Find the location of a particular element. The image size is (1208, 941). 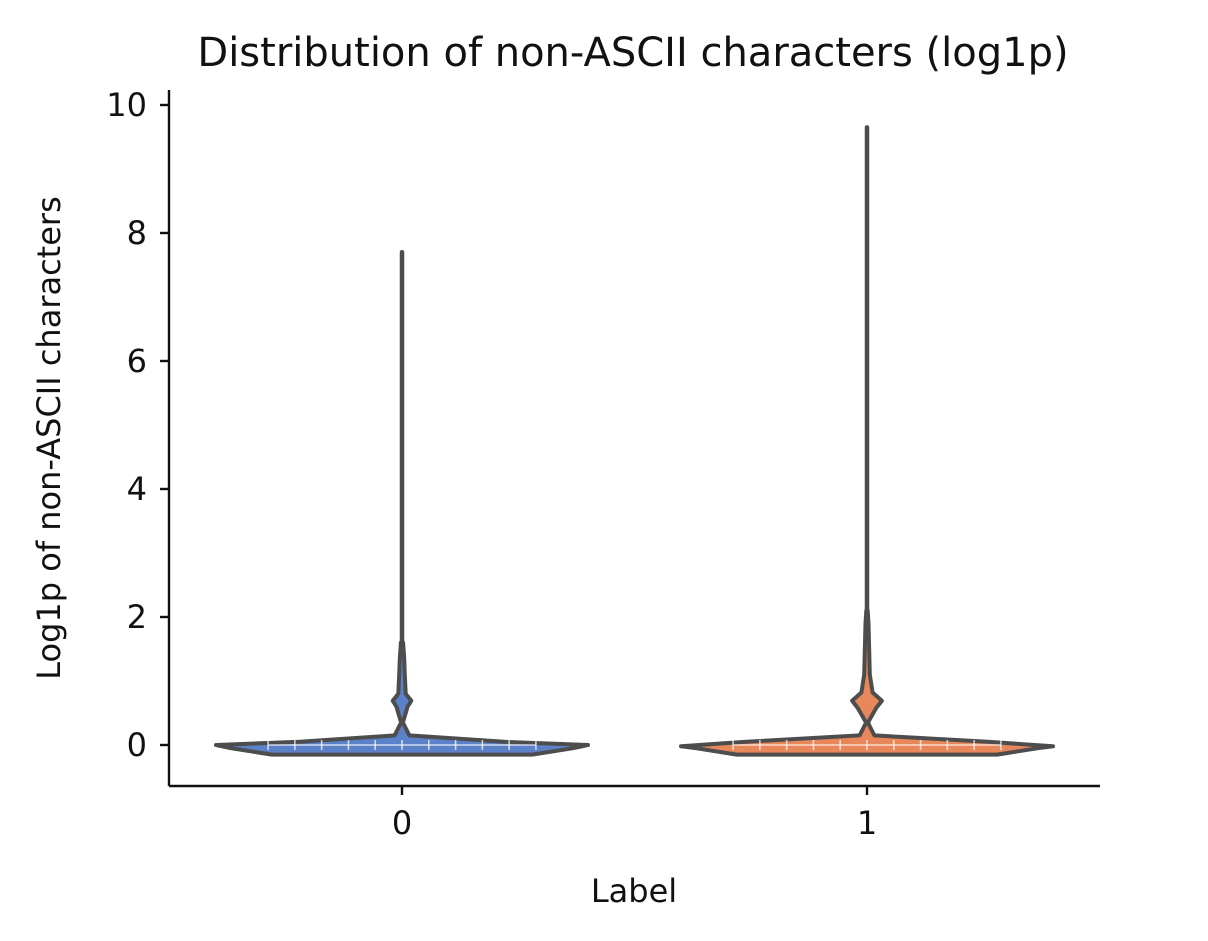

y-tick-label: 0 is located at coordinates (137, 745).